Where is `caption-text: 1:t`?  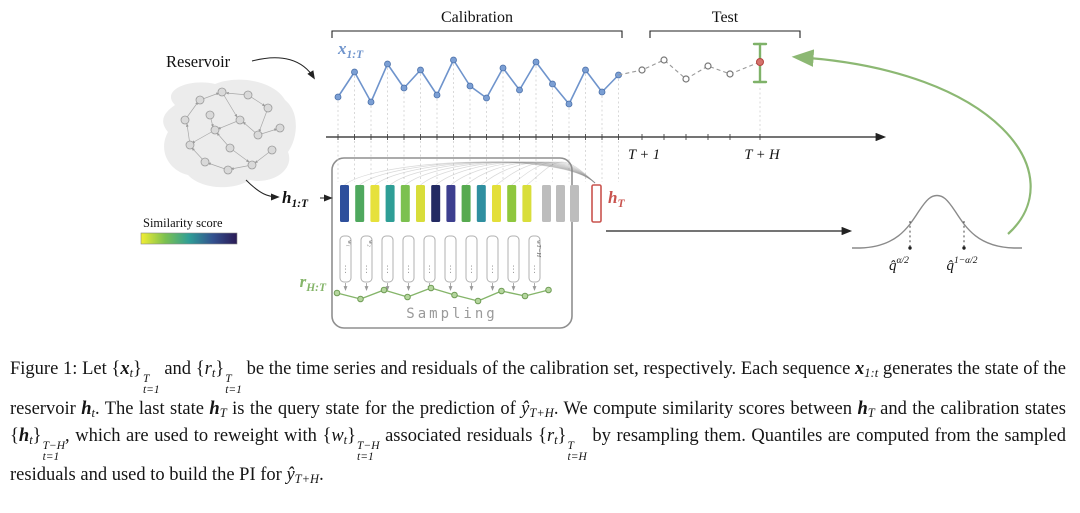 caption-text: 1:t is located at coordinates (871, 373).